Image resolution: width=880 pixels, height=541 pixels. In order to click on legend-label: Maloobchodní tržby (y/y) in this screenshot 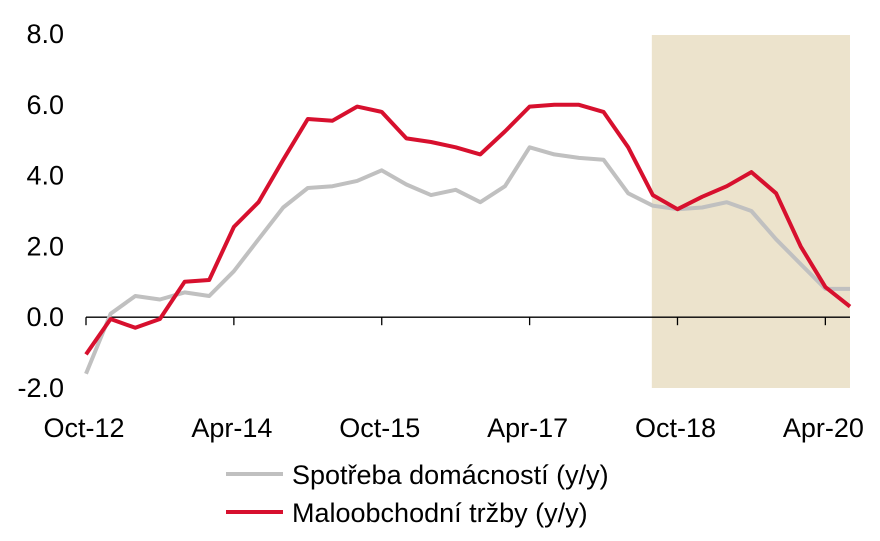, I will do `click(440, 513)`.